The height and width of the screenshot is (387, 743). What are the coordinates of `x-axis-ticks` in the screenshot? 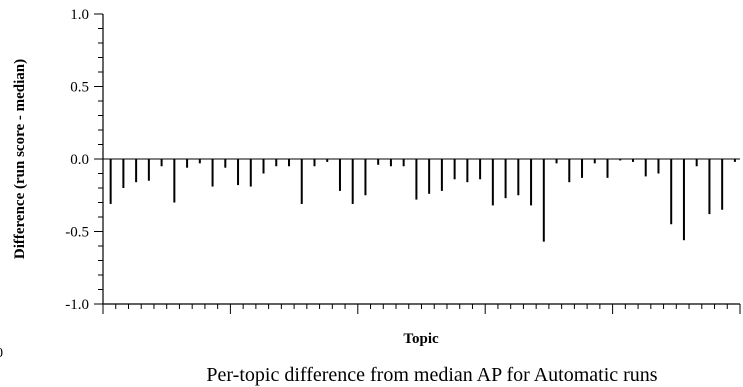 It's located at (421, 309).